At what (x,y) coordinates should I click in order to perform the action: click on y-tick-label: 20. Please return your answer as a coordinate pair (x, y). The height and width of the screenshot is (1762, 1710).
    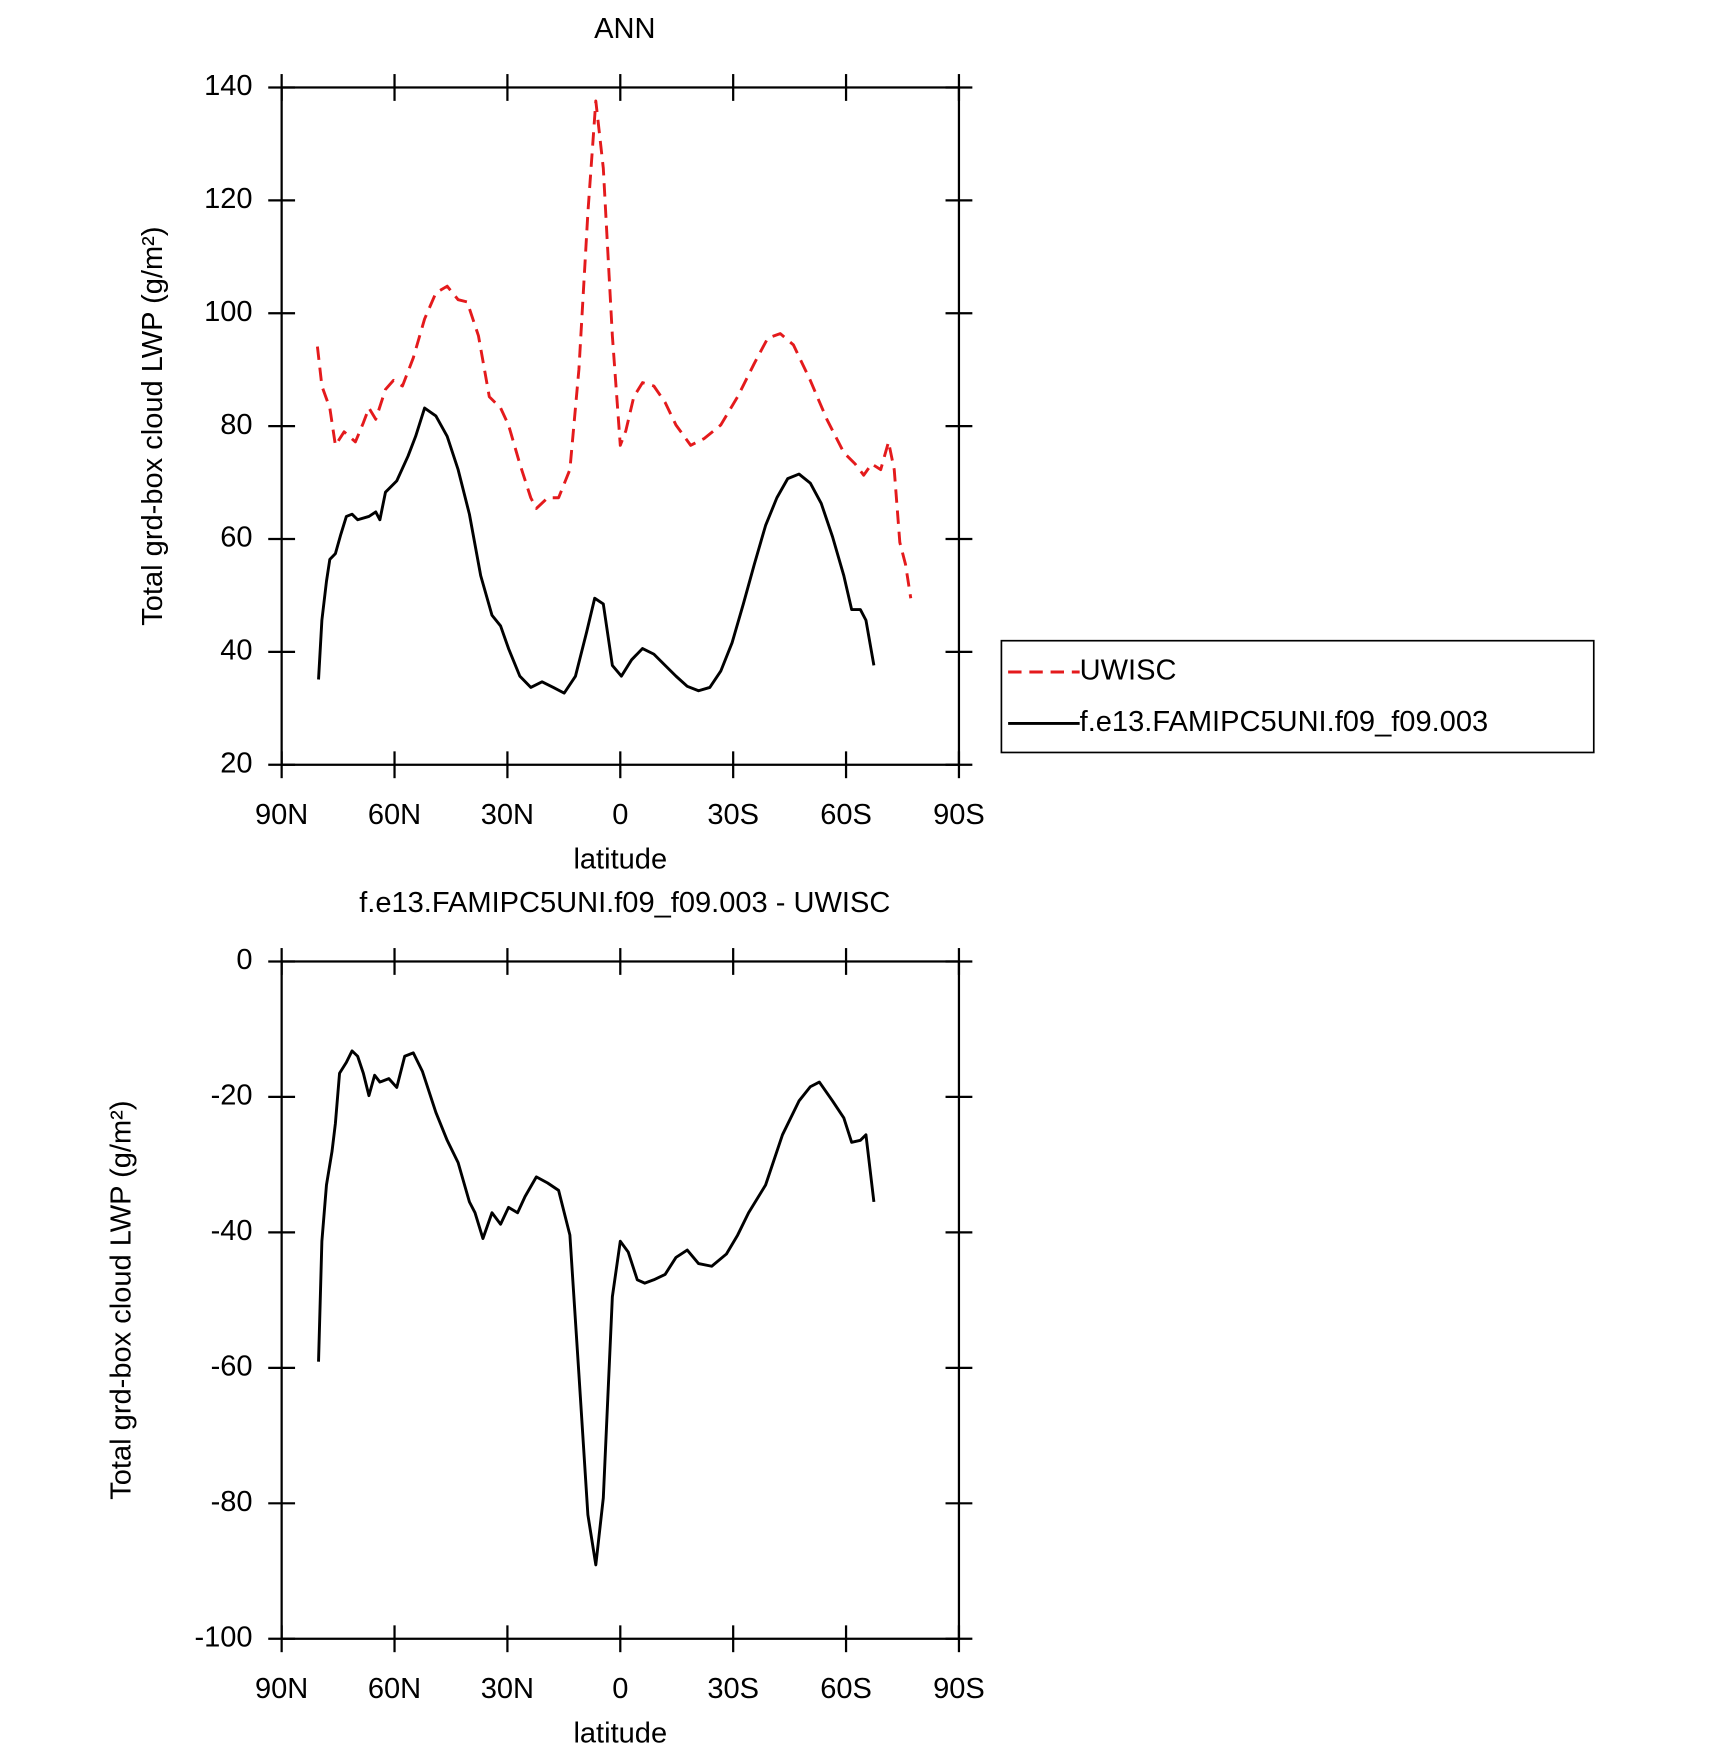
    Looking at the image, I should click on (236, 763).